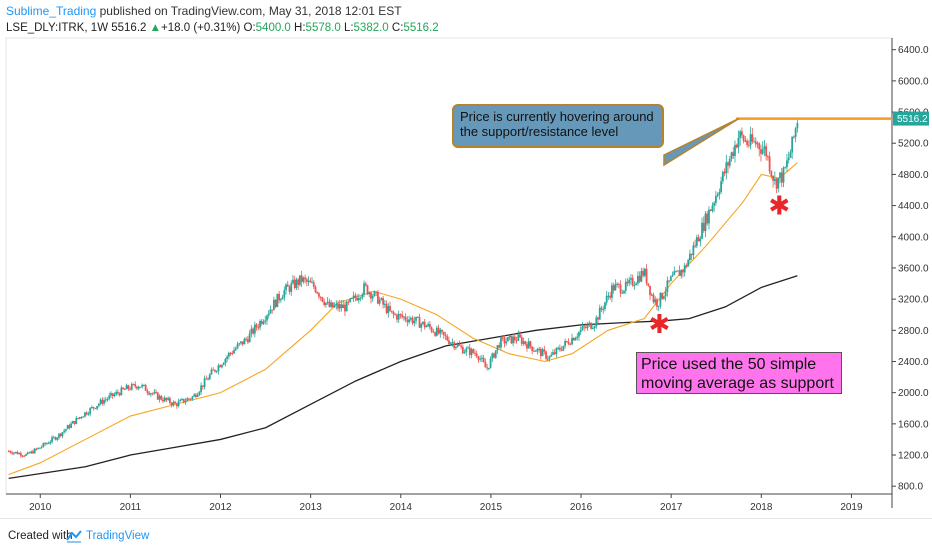 Image resolution: width=932 pixels, height=551 pixels. What do you see at coordinates (51, 11) in the screenshot?
I see `author-link: Sublime_Trading` at bounding box center [51, 11].